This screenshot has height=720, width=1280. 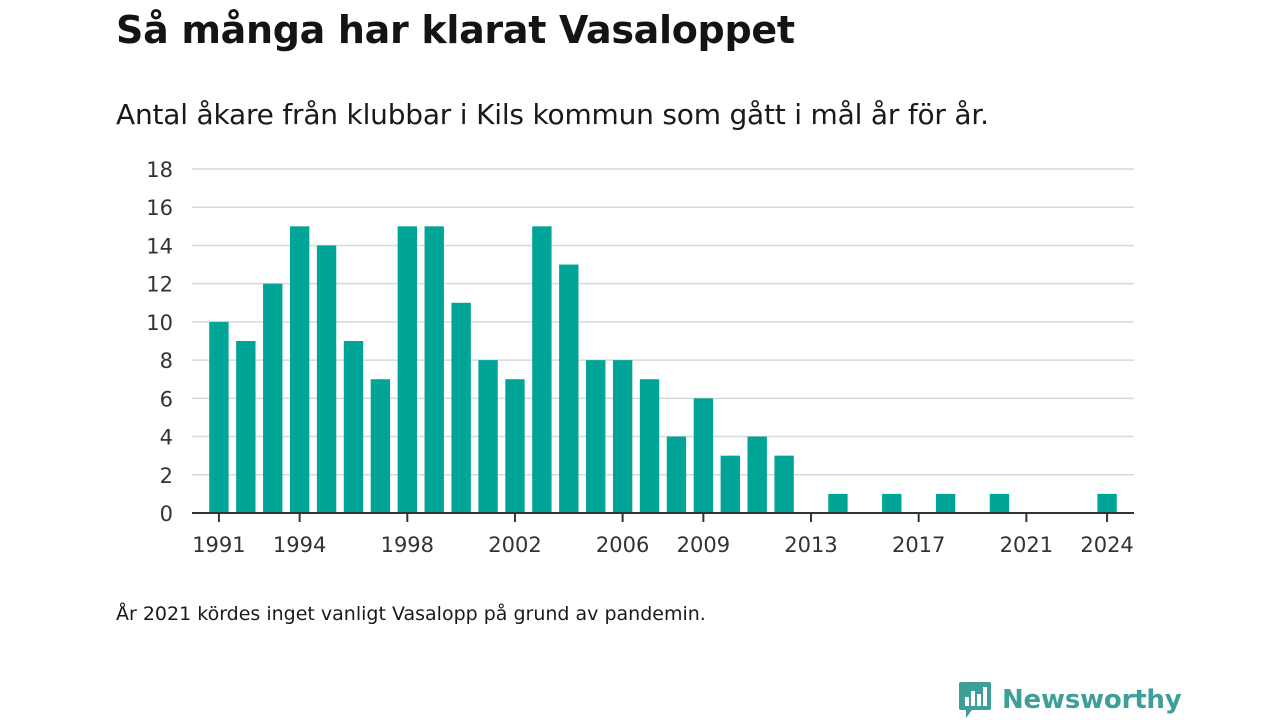 What do you see at coordinates (159, 285) in the screenshot?
I see `y-tick-label: 12` at bounding box center [159, 285].